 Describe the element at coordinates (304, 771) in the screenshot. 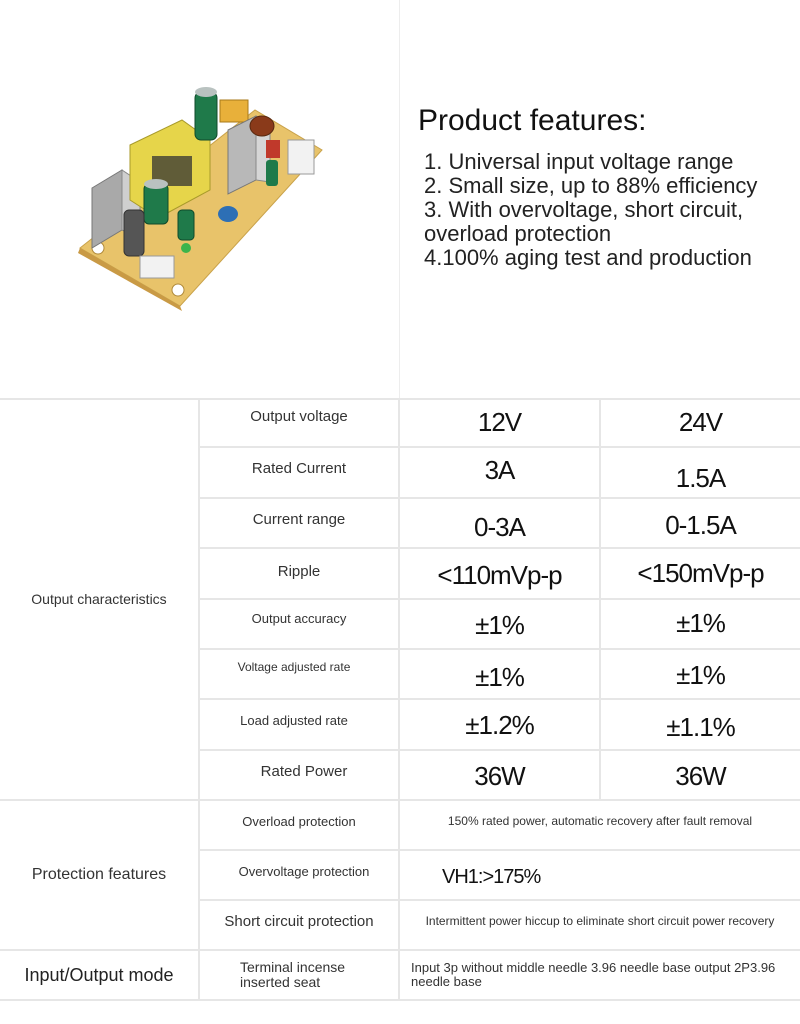

I see `row-label: Rated Power` at that location.